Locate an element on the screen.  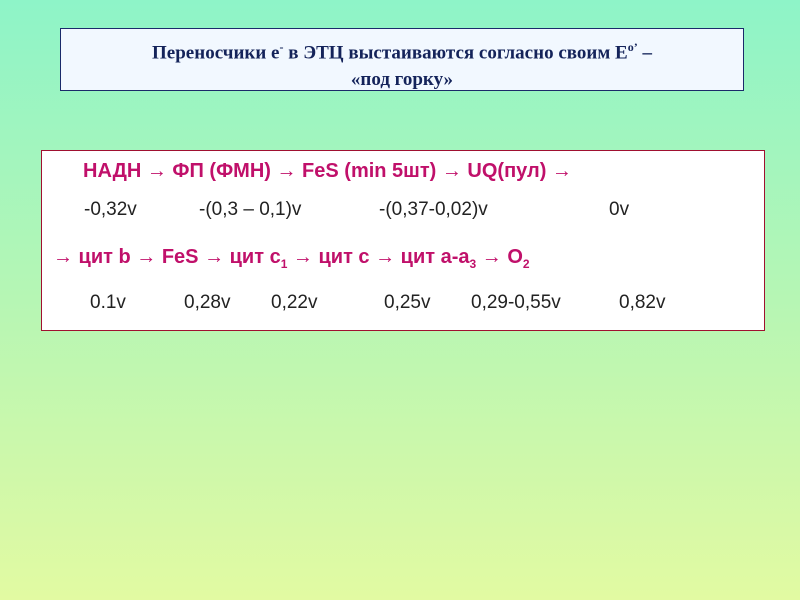
potential: -(0,3 – 0,1)v is located at coordinates (250, 209).